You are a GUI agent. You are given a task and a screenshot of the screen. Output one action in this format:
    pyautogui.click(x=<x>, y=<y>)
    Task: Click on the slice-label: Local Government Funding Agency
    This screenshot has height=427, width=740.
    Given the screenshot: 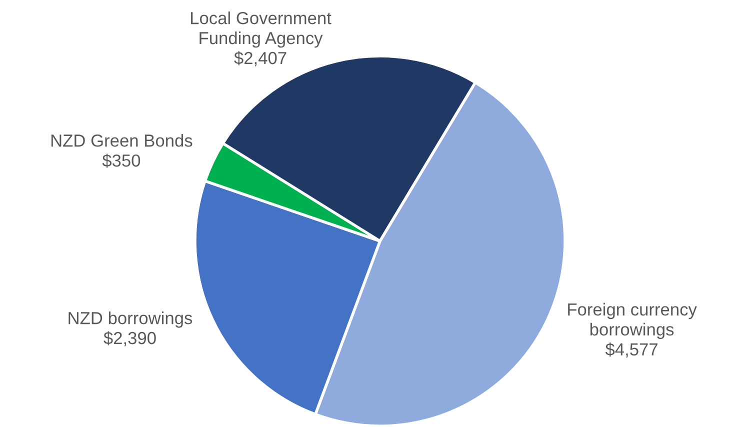 What is the action you would take?
    pyautogui.click(x=261, y=30)
    